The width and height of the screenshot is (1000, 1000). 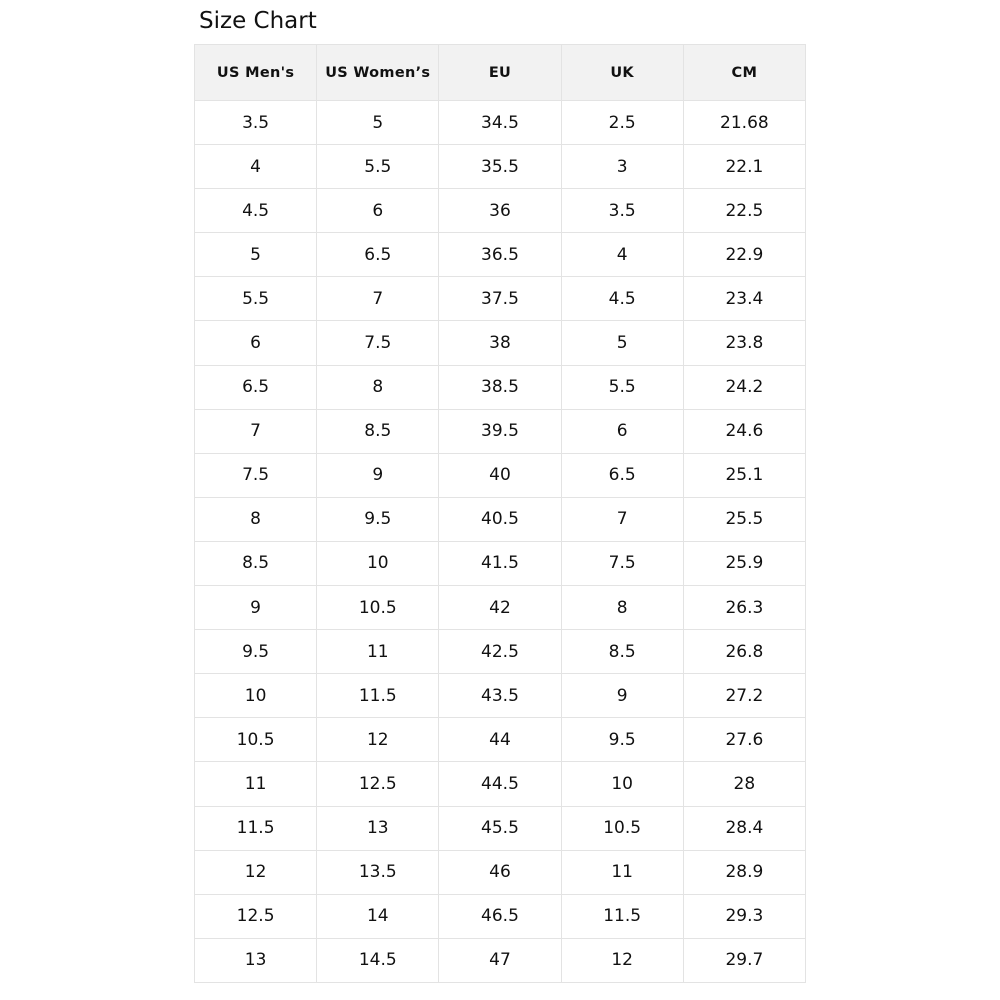 What do you see at coordinates (744, 167) in the screenshot?
I see `table-cell: 22.1` at bounding box center [744, 167].